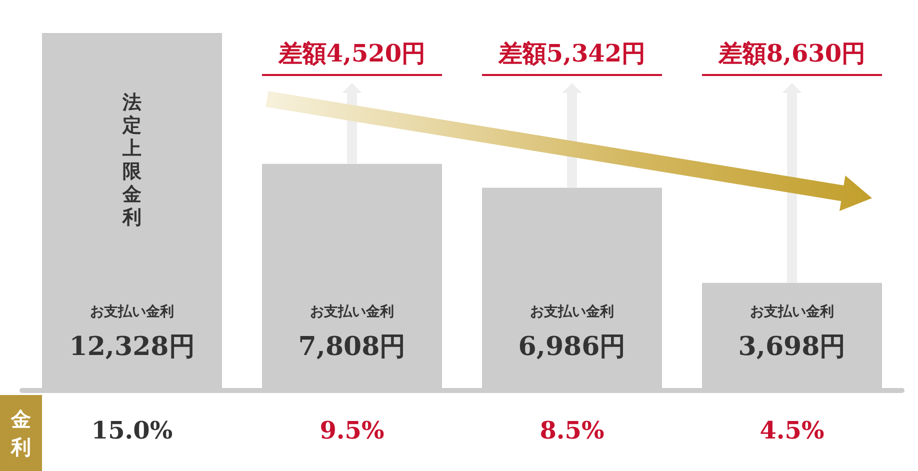  Describe the element at coordinates (792, 347) in the screenshot. I see `data-label: 3,698円` at that location.